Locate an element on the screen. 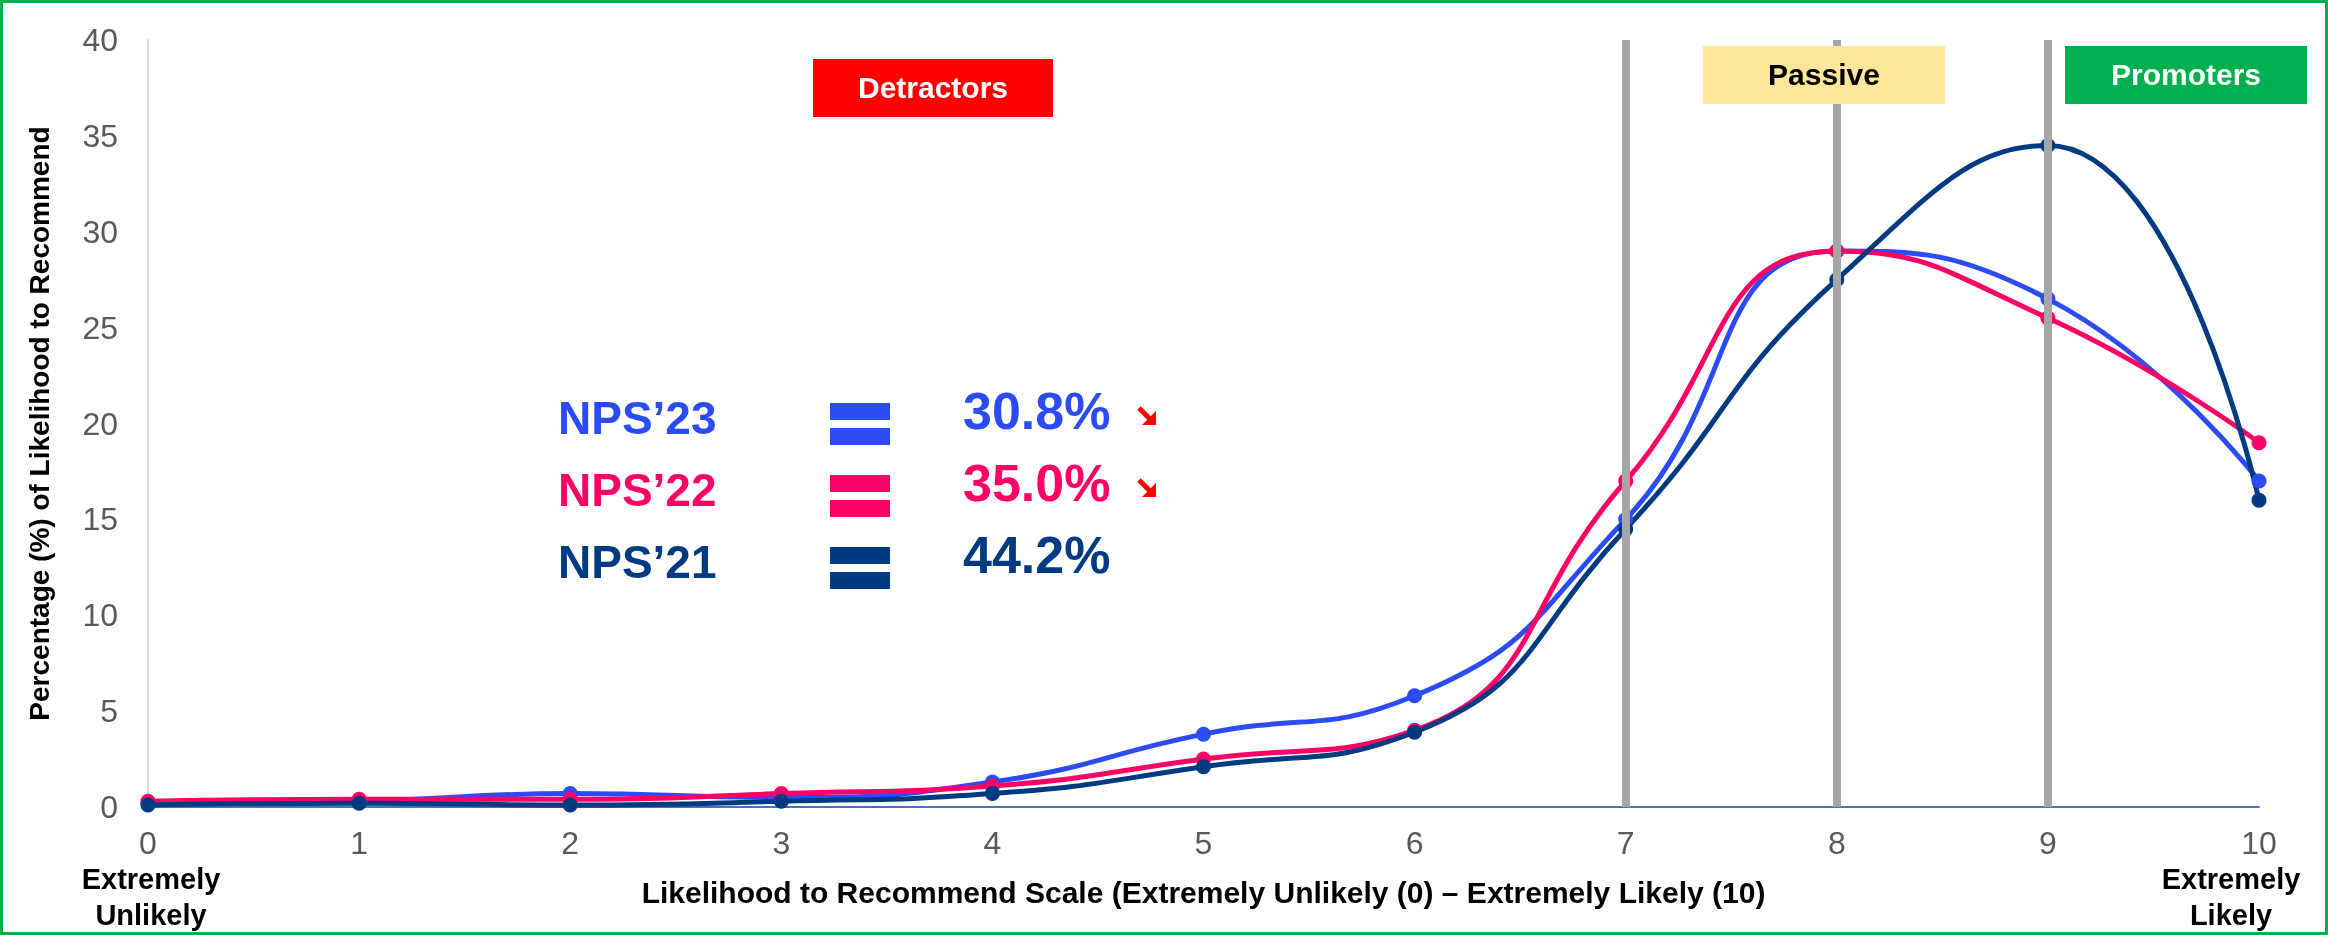 The image size is (2328, 935). x-tick-label: 6 is located at coordinates (1414, 843).